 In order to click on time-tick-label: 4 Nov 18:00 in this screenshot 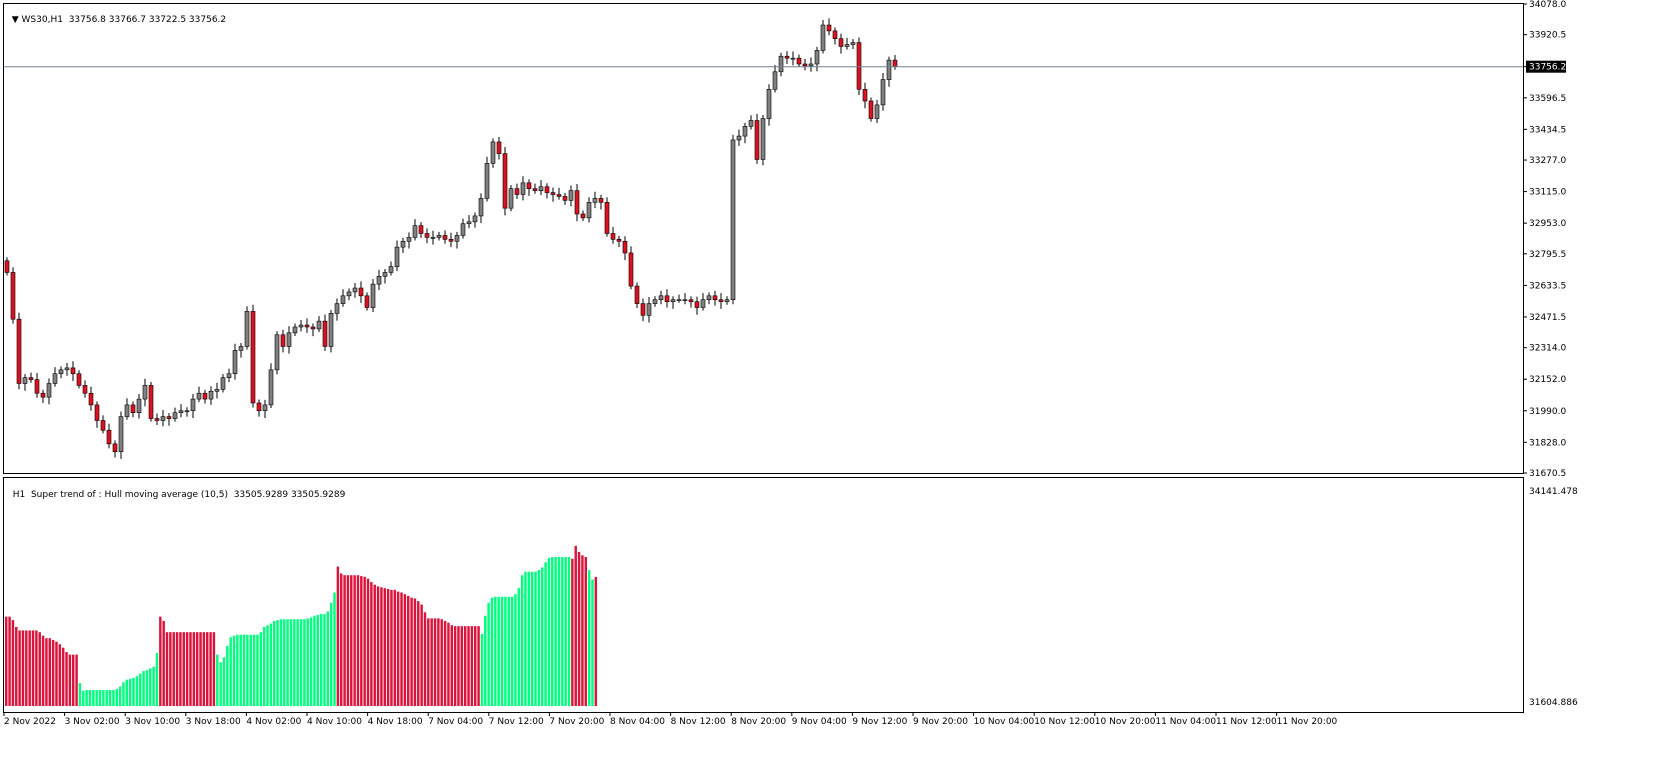, I will do `click(395, 722)`.